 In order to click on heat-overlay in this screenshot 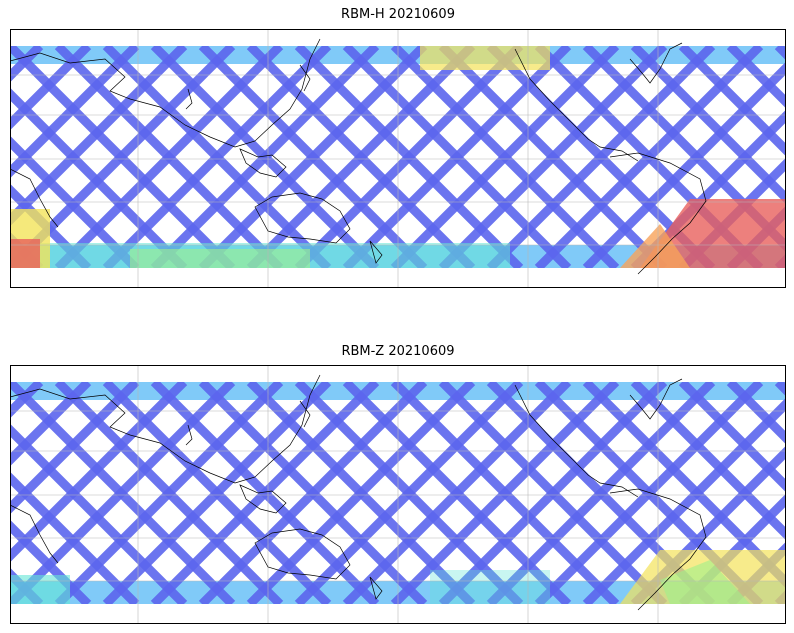, I will do `click(398, 577)`.